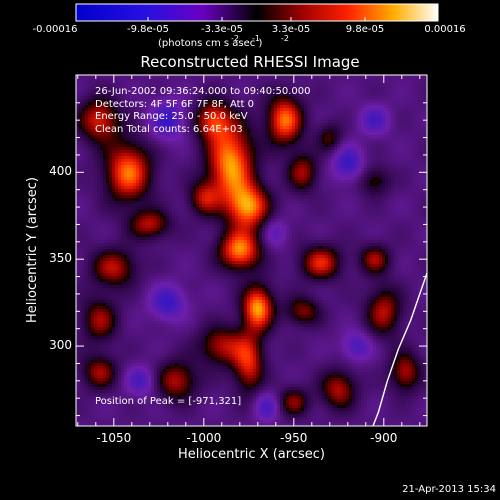 The height and width of the screenshot is (500, 500). I want to click on colorbar-tick-label: -9.8e-05, so click(148, 29).